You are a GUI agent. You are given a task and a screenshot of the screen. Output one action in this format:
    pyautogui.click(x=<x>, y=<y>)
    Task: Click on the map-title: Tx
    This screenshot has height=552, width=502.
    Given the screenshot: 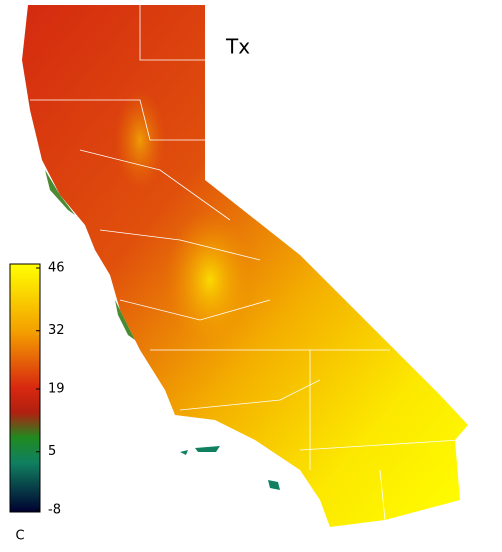 What is the action you would take?
    pyautogui.click(x=237, y=47)
    